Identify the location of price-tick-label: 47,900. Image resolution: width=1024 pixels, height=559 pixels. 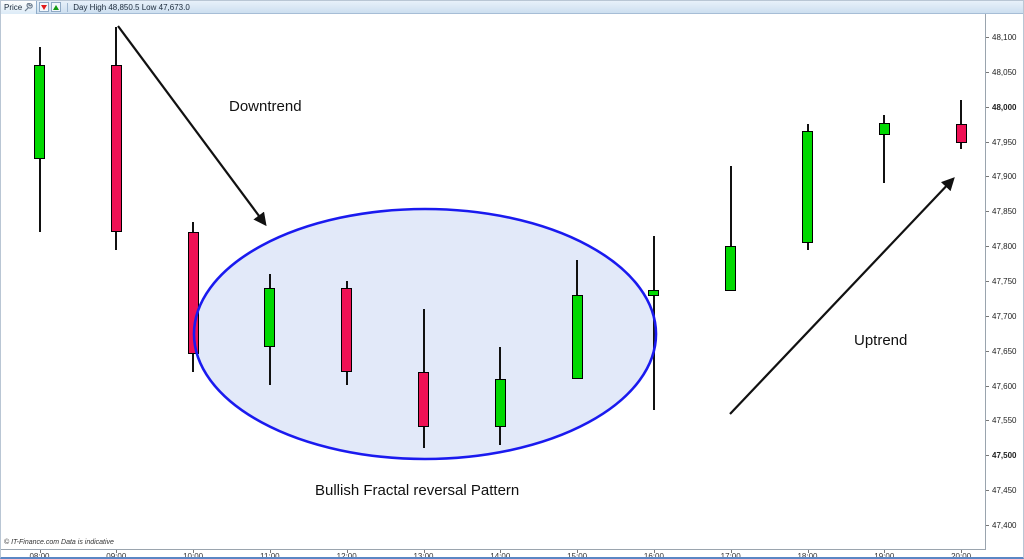
(1004, 177).